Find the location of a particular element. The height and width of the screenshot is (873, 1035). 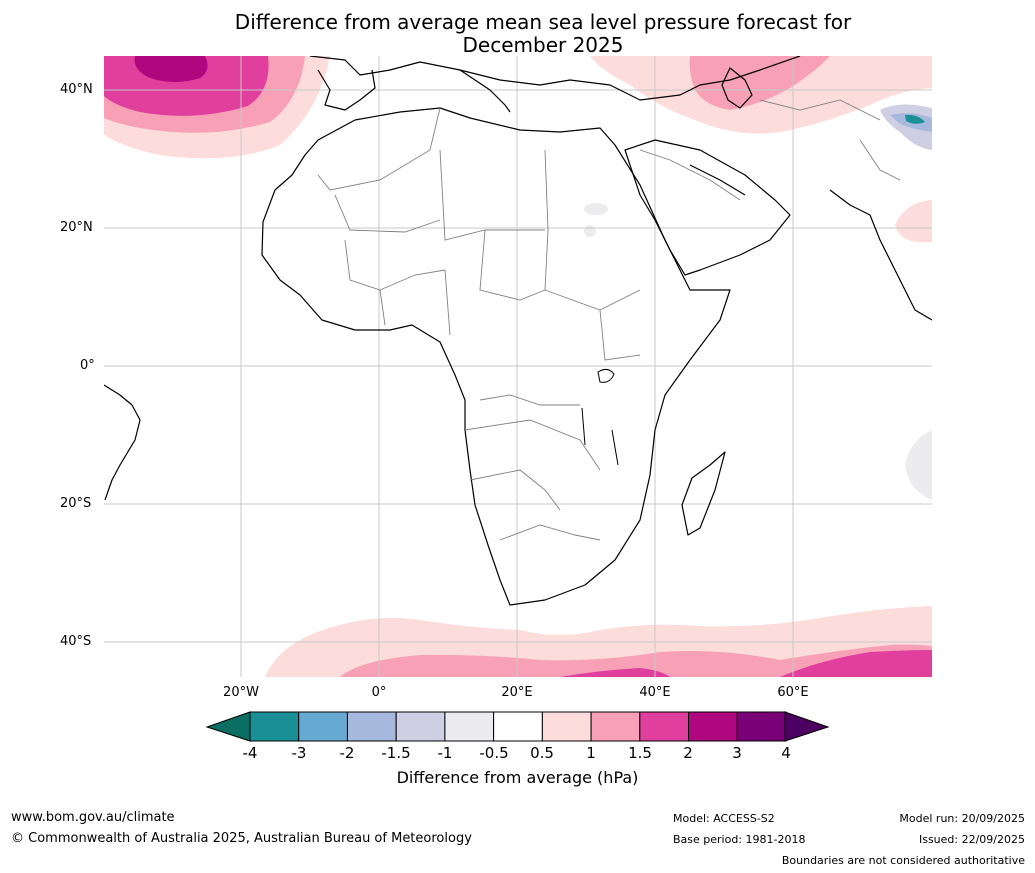

colorbar-tick: 1.5 is located at coordinates (640, 753).